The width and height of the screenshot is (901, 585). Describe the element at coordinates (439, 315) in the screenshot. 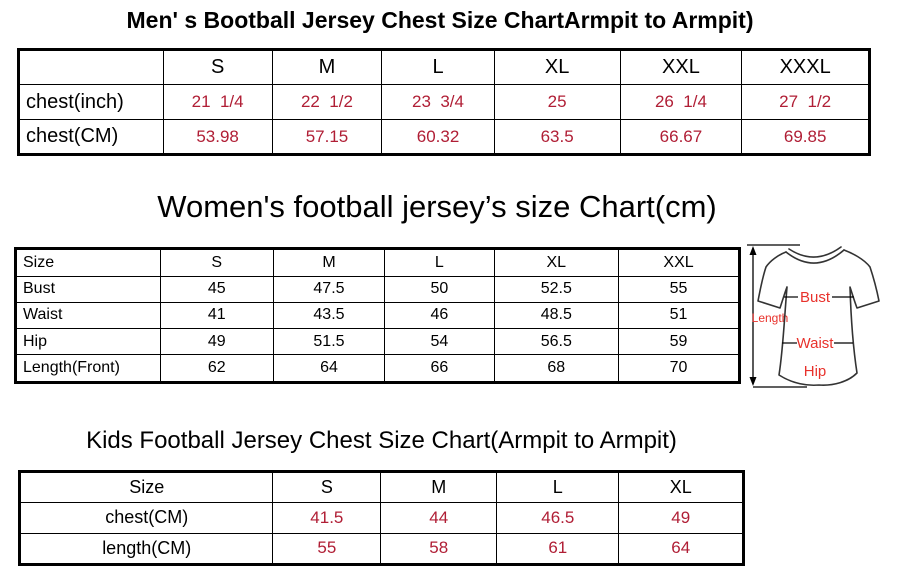

I see `table-cell: 46` at that location.